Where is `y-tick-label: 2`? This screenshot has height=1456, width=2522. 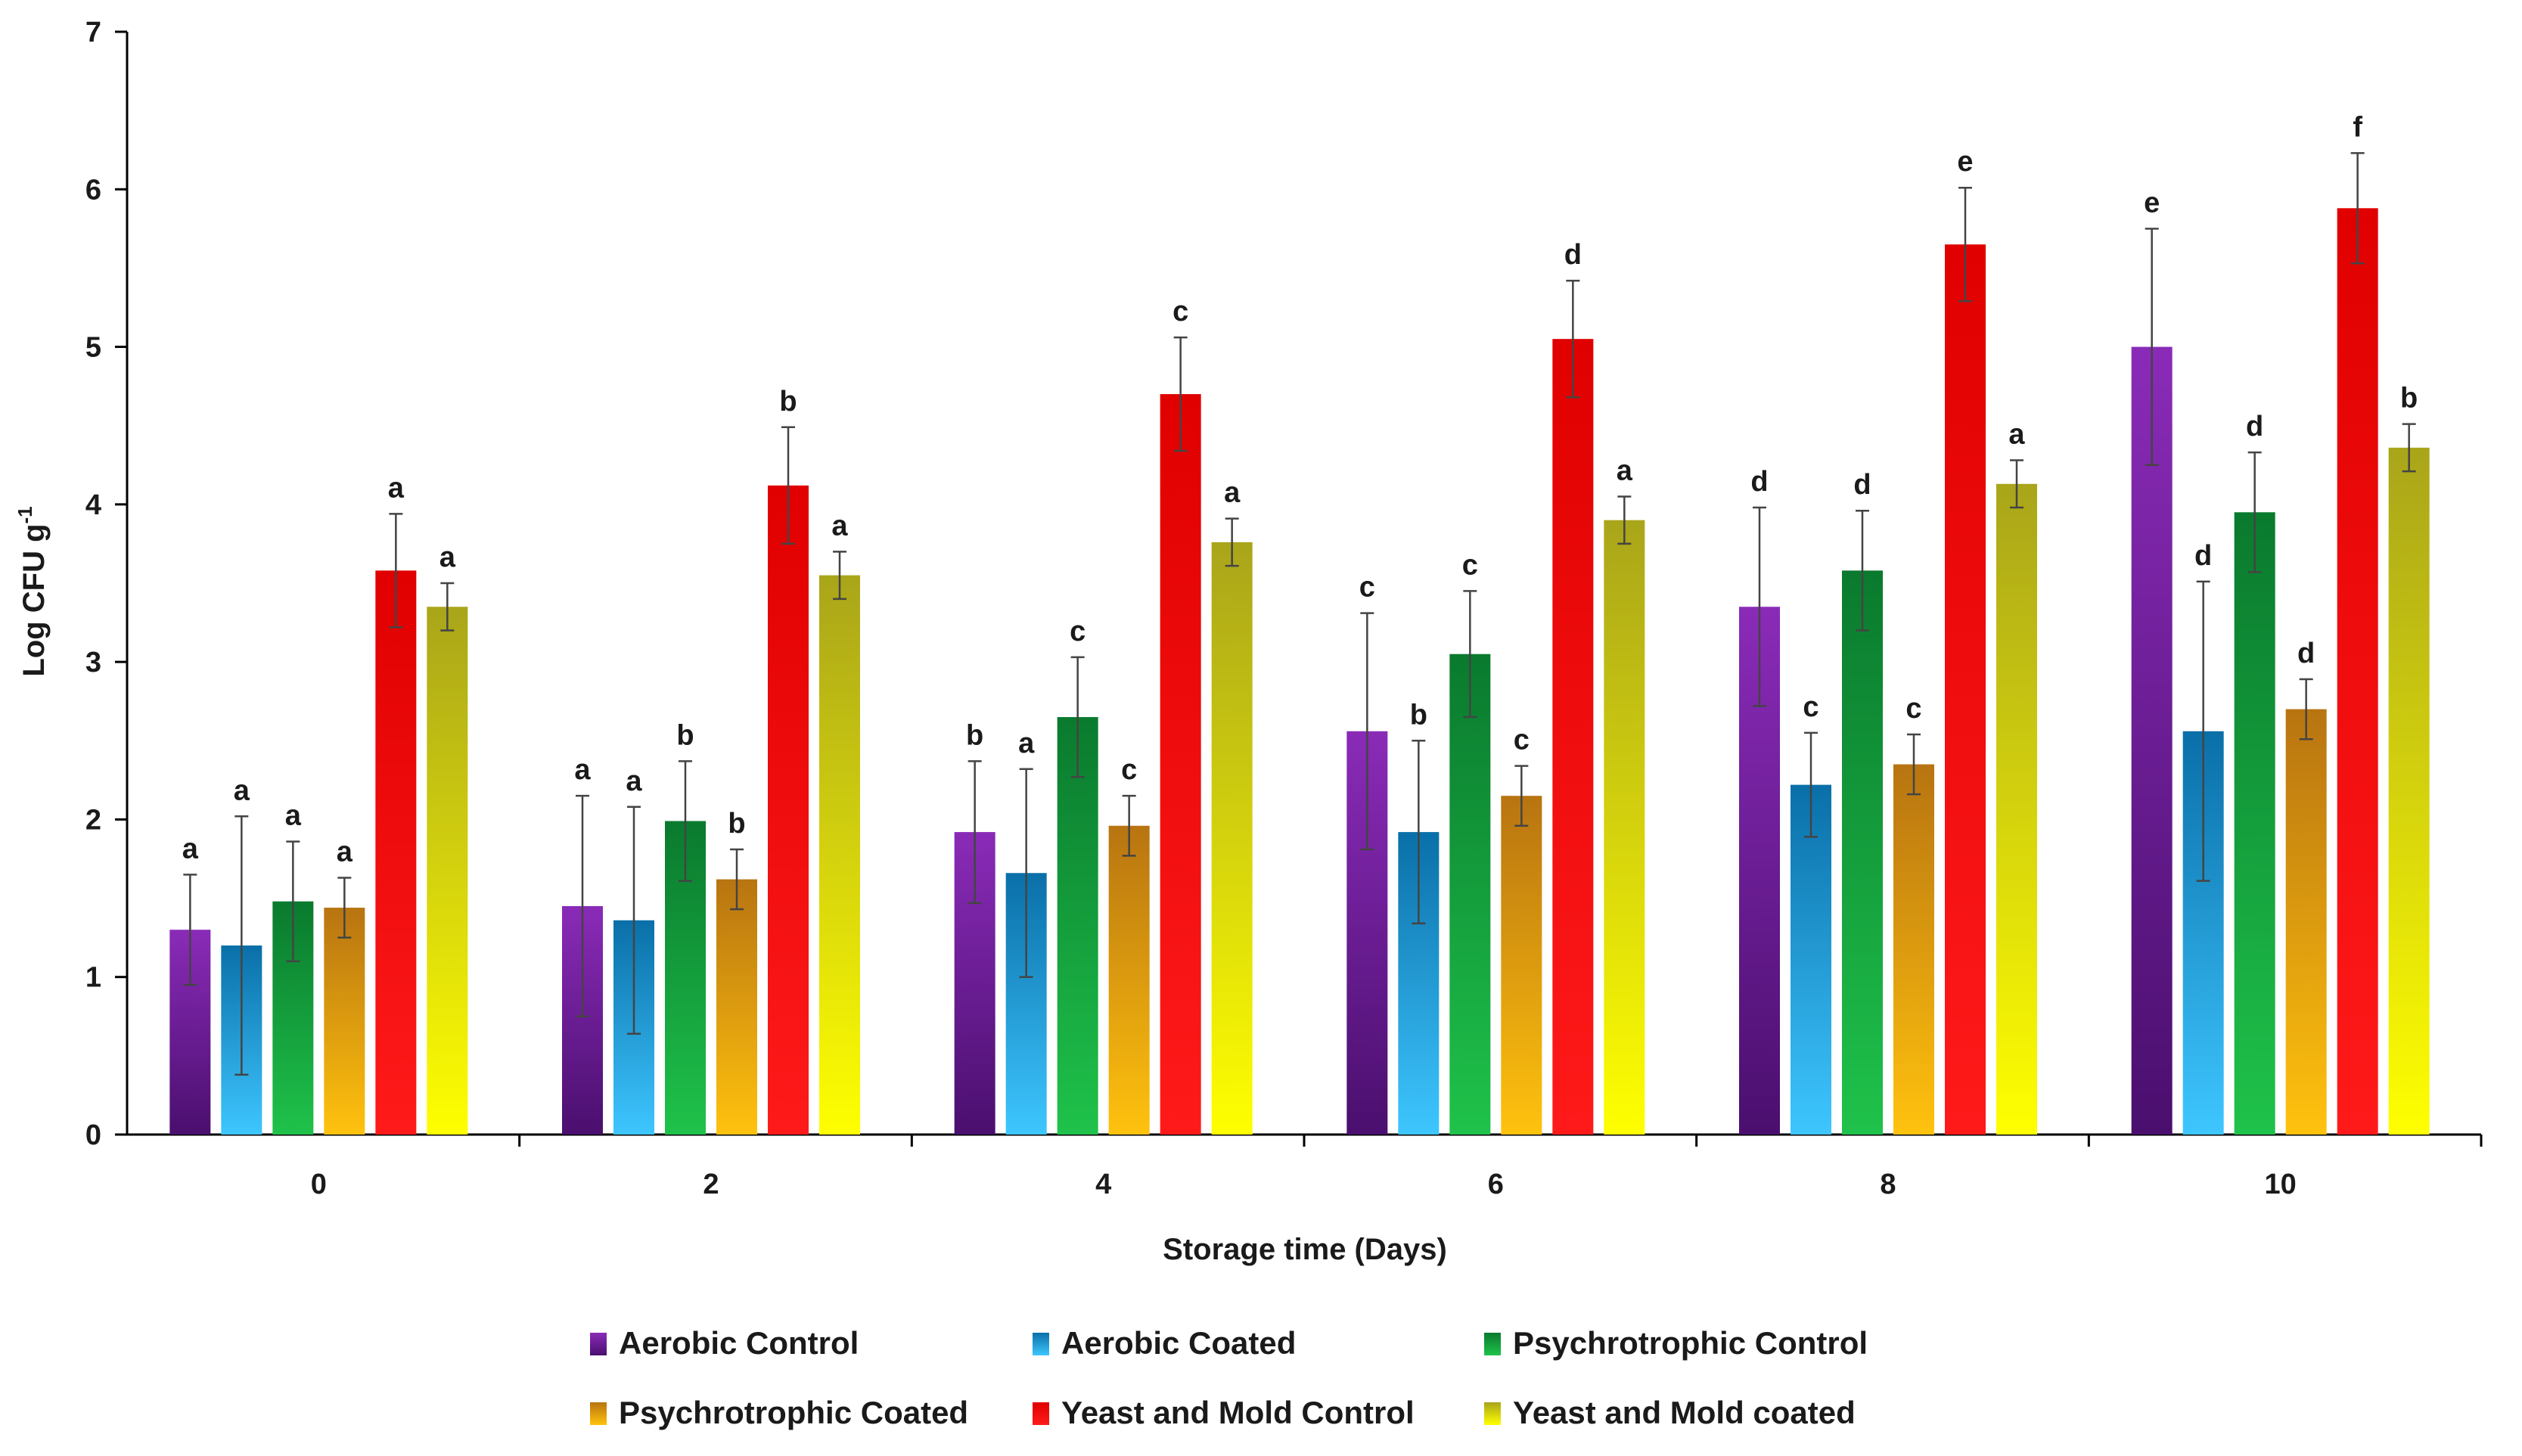 y-tick-label: 2 is located at coordinates (93, 820).